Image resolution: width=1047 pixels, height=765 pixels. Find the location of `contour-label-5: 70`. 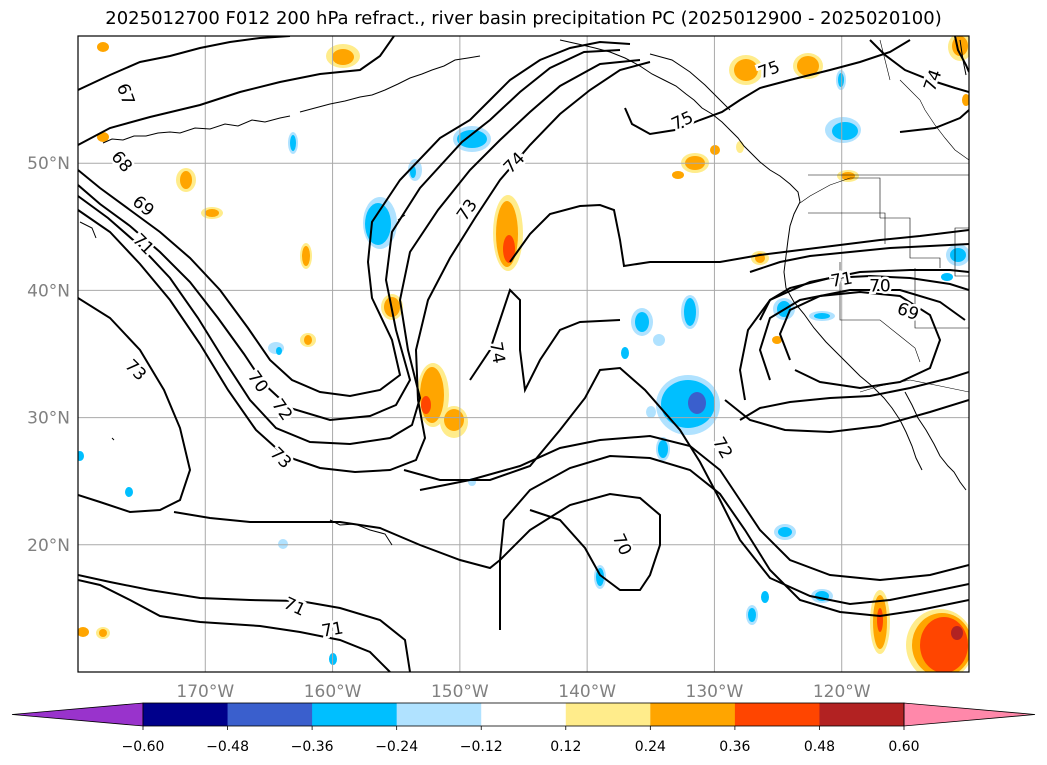

contour-label-5: 70 is located at coordinates (257, 381).